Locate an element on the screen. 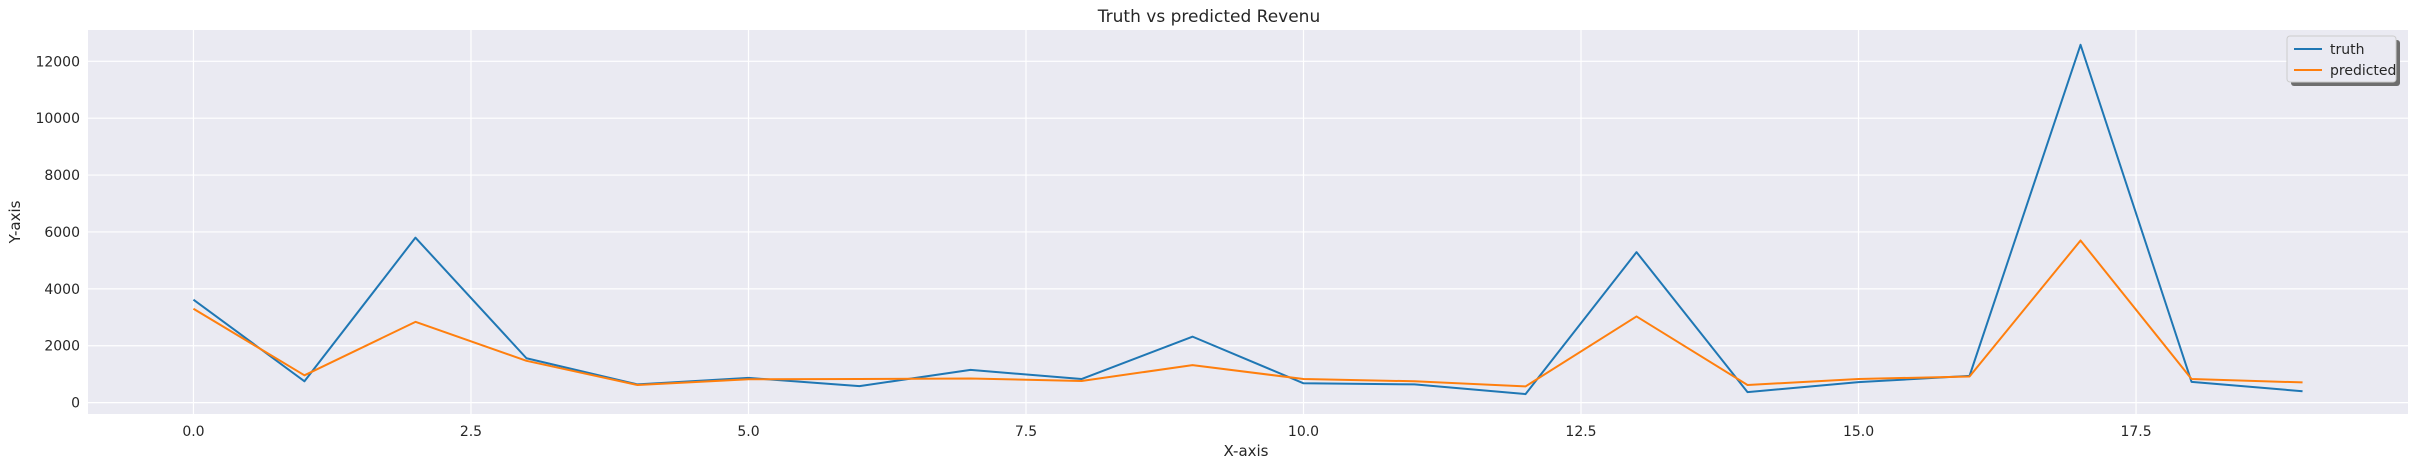  y-tick-label: 0 is located at coordinates (75, 404).